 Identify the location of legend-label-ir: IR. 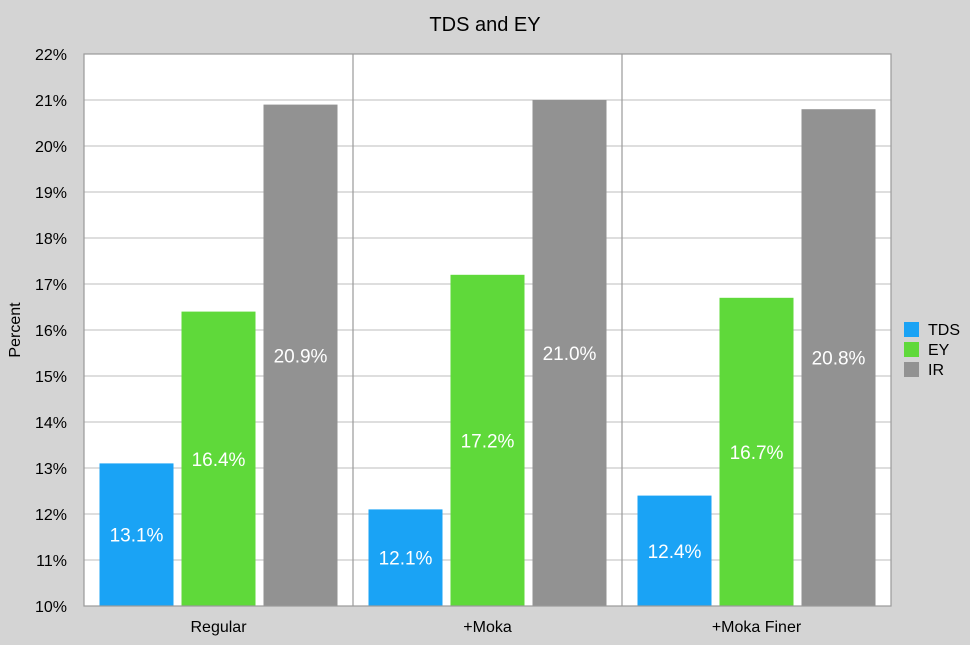
(936, 370).